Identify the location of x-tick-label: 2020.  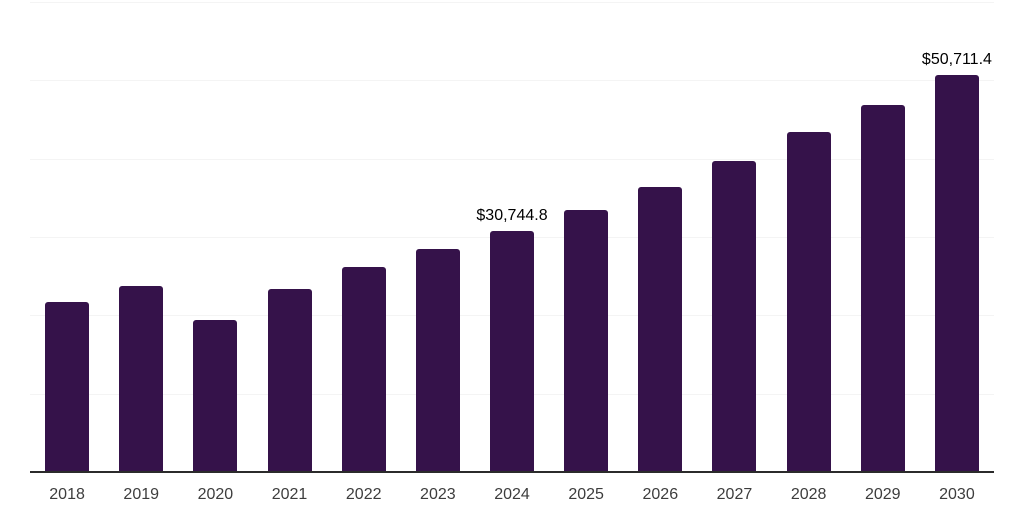
(215, 494).